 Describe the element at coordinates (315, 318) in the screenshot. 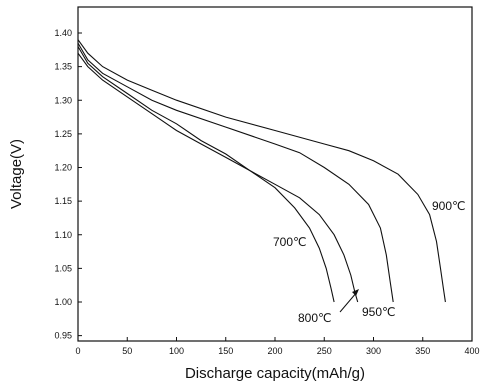

I see `series-label-800: 800℃` at that location.